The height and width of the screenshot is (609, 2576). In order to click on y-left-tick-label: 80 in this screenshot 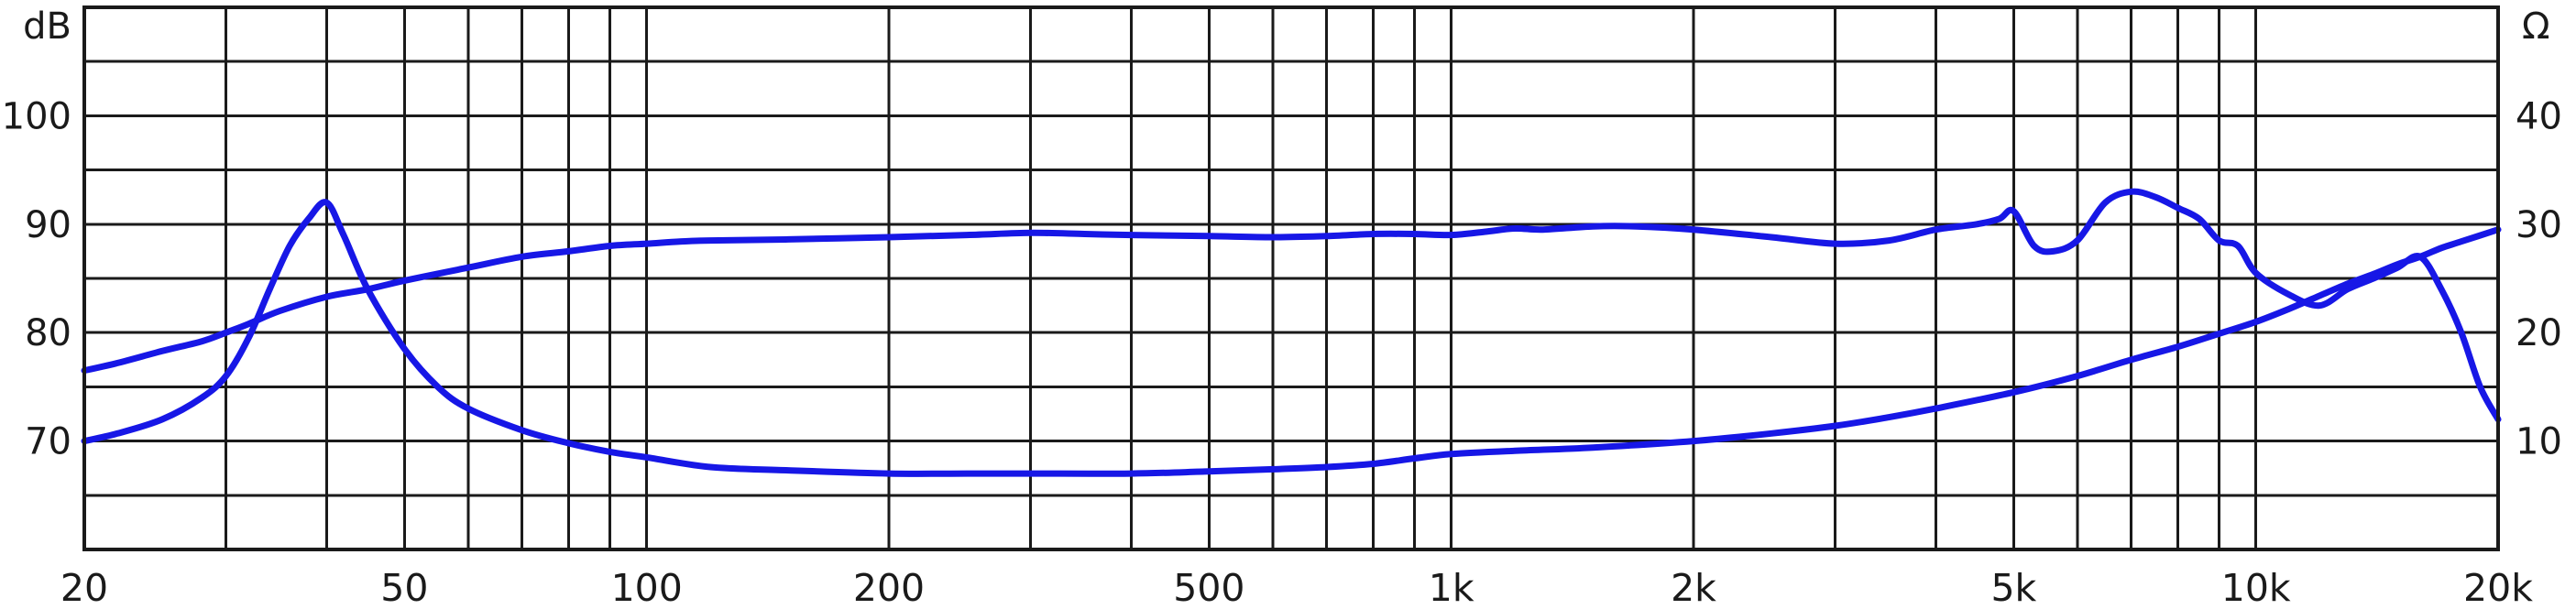, I will do `click(48, 333)`.